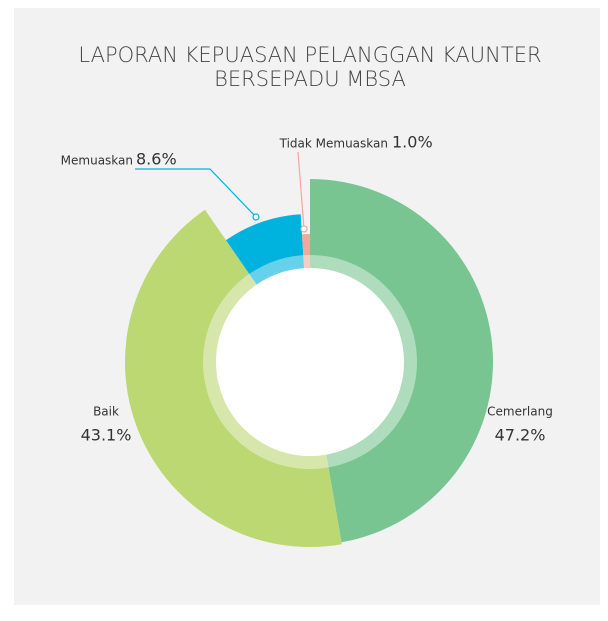  What do you see at coordinates (97, 161) in the screenshot?
I see `category-label: Memuaskan` at bounding box center [97, 161].